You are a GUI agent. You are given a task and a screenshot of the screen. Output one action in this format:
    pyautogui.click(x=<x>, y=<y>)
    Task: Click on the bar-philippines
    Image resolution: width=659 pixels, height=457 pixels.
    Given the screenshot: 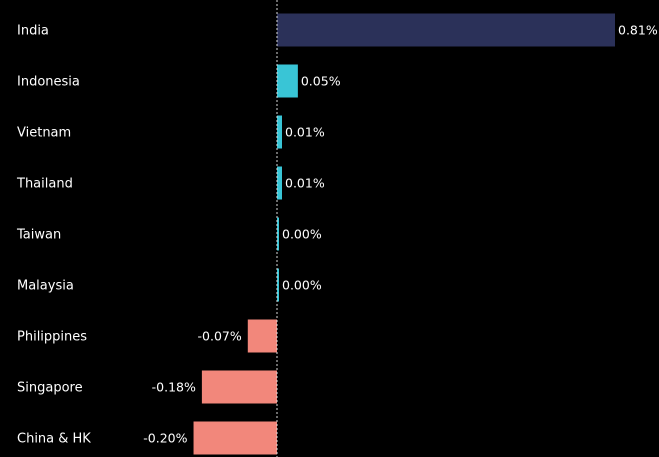 What is the action you would take?
    pyautogui.click(x=262, y=336)
    